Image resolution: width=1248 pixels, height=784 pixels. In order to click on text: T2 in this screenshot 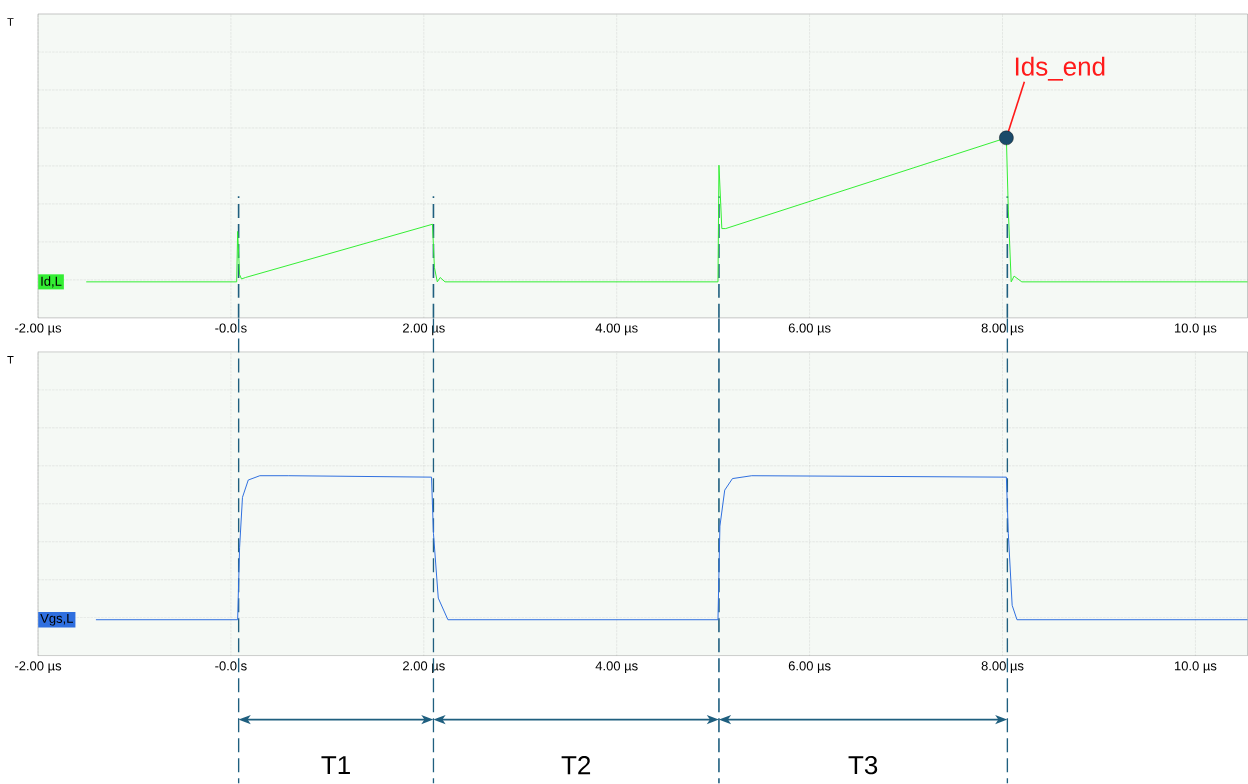, I will do `click(576, 765)`.